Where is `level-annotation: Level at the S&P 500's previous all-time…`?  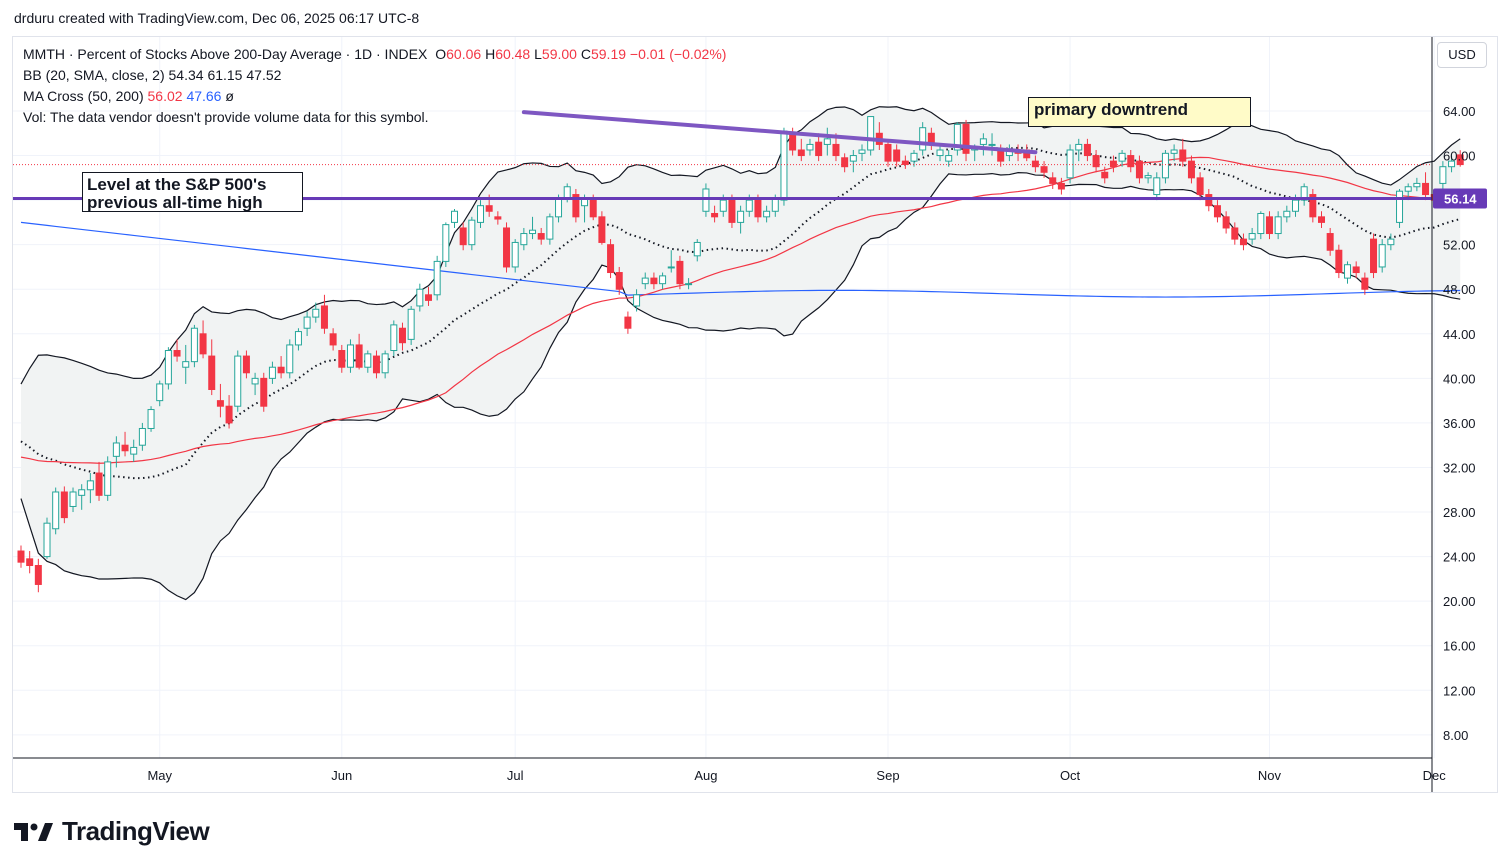
level-annotation: Level at the S&P 500's previous all-time… is located at coordinates (192, 192).